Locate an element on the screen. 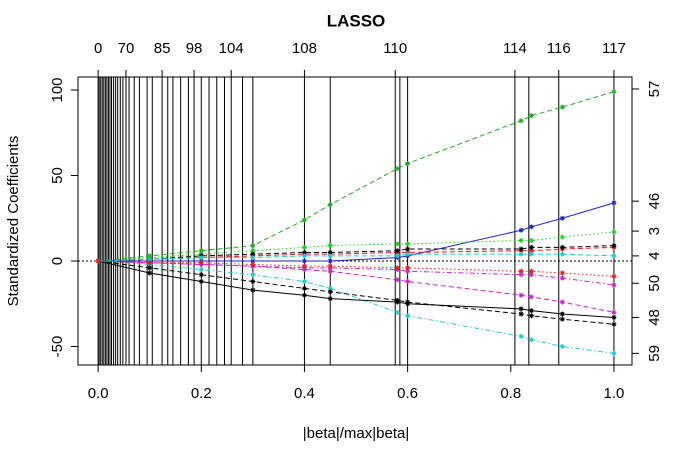 The height and width of the screenshot is (462, 674). right-tick-label: 48 is located at coordinates (654, 317).